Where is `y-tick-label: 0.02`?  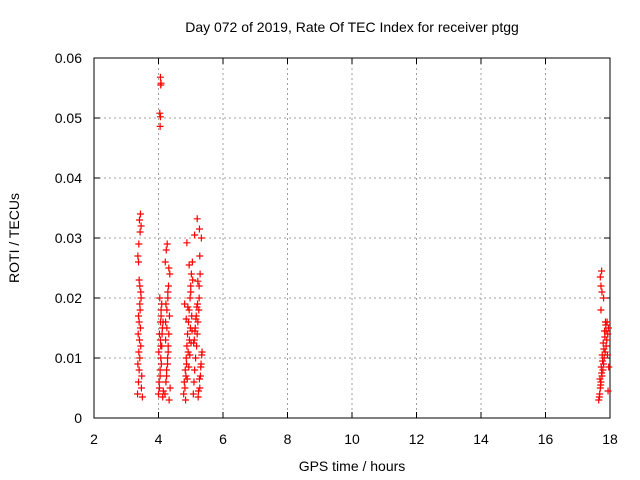 y-tick-label: 0.02 is located at coordinates (68, 298).